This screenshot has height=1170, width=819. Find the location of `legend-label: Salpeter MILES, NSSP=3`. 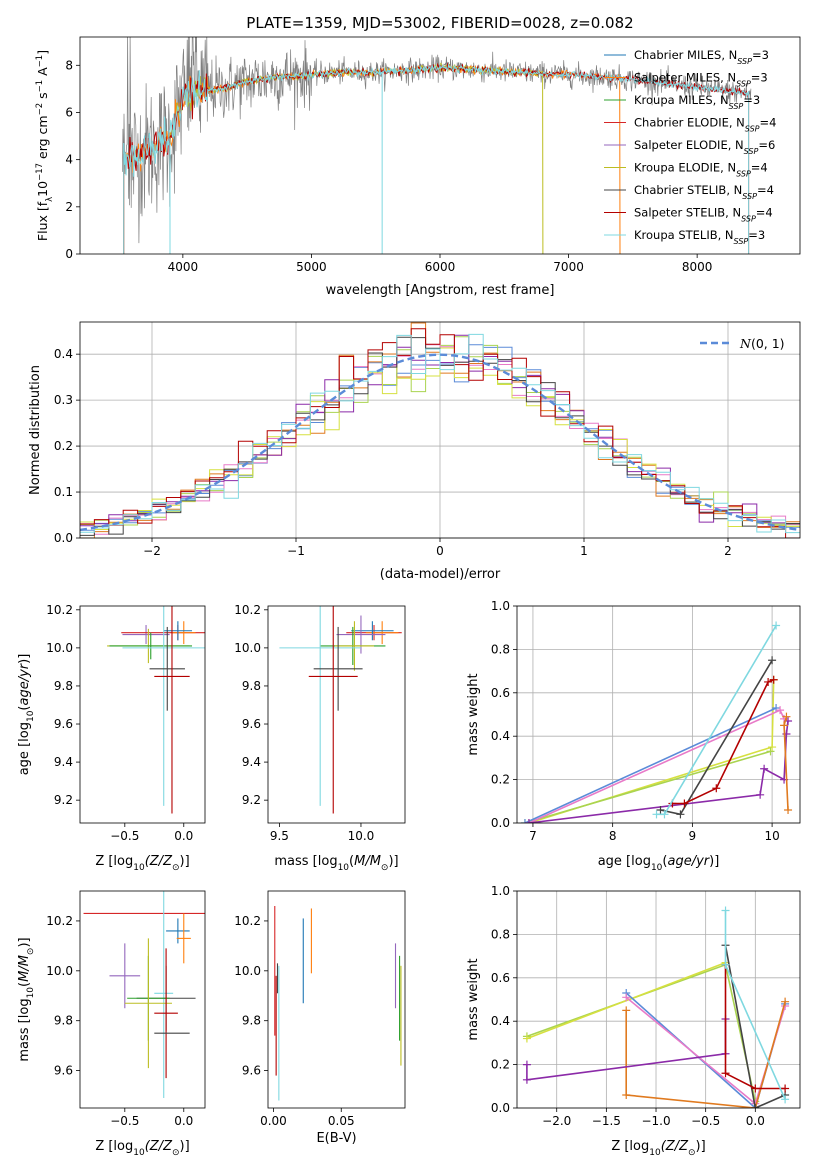

legend-label: Salpeter MILES, NSSP=3 is located at coordinates (701, 80).